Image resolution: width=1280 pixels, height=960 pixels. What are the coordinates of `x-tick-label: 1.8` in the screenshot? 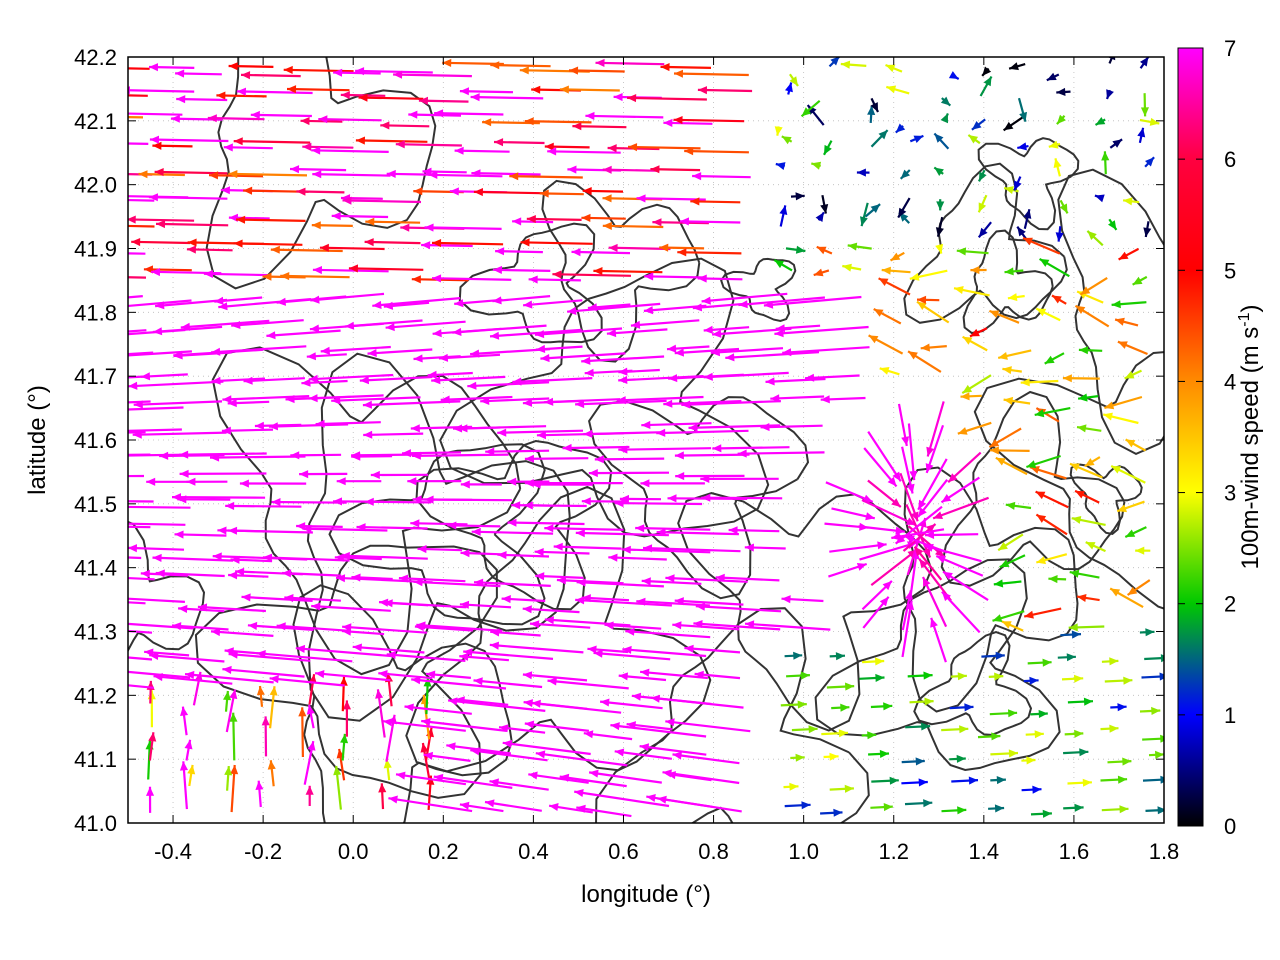 It's located at (1164, 851).